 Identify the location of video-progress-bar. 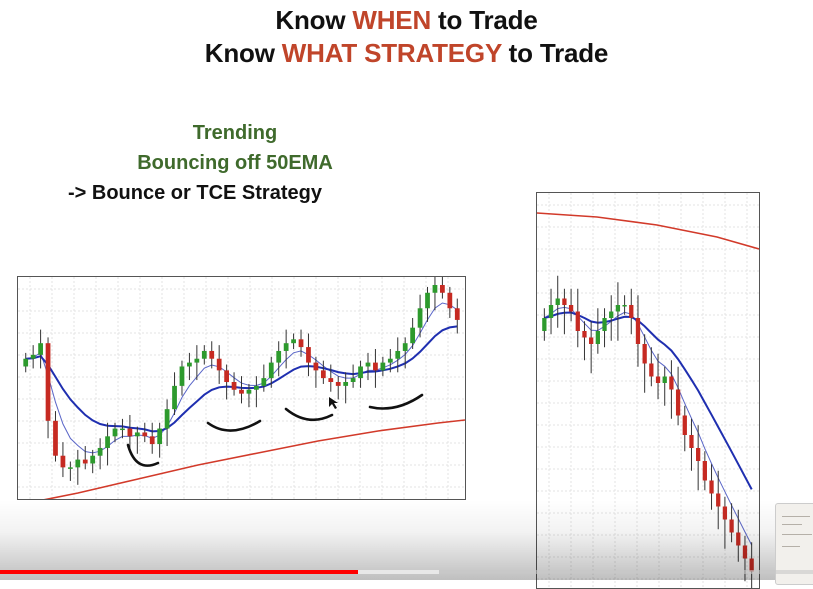
(406, 572).